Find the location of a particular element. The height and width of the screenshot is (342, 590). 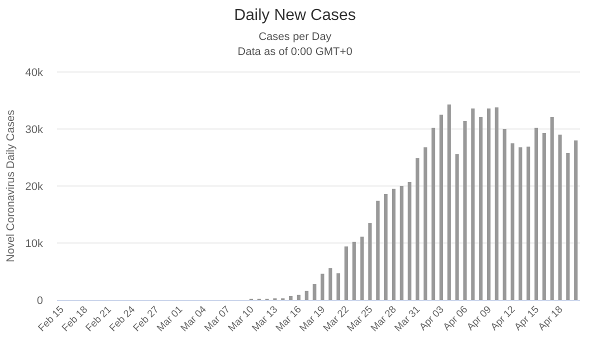

chart-title: Daily New Cases is located at coordinates (295, 15).